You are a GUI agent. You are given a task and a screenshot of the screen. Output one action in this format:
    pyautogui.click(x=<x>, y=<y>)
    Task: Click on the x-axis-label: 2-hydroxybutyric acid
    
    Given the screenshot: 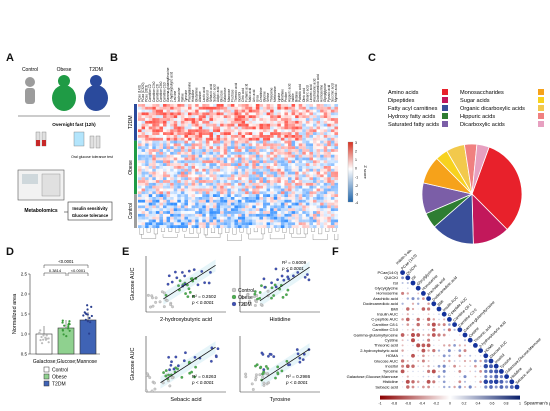 What is the action you would take?
    pyautogui.click(x=186, y=320)
    